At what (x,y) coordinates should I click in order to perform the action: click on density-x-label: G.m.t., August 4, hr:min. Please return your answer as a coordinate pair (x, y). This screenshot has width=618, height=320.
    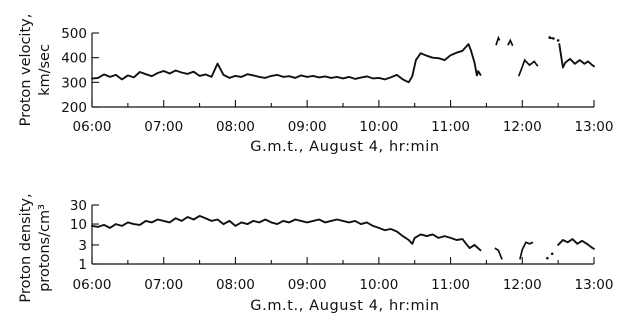
    Looking at the image, I should click on (344, 306).